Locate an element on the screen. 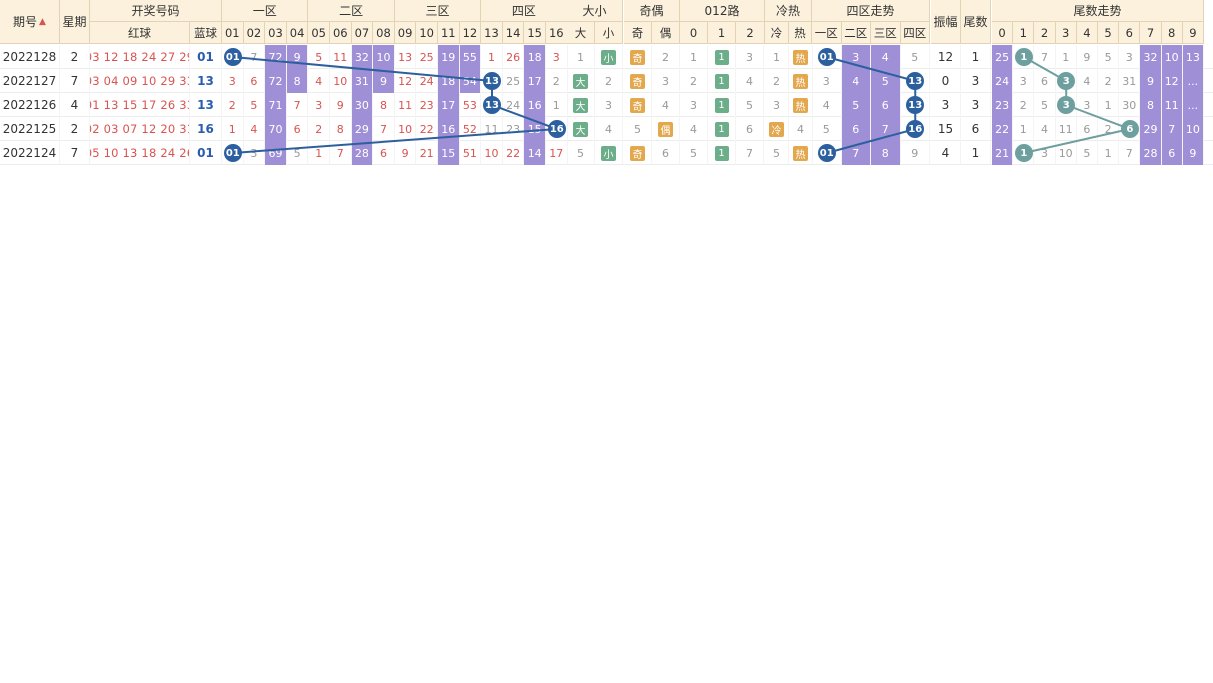  number-miss-cell: 53 is located at coordinates (471, 105).